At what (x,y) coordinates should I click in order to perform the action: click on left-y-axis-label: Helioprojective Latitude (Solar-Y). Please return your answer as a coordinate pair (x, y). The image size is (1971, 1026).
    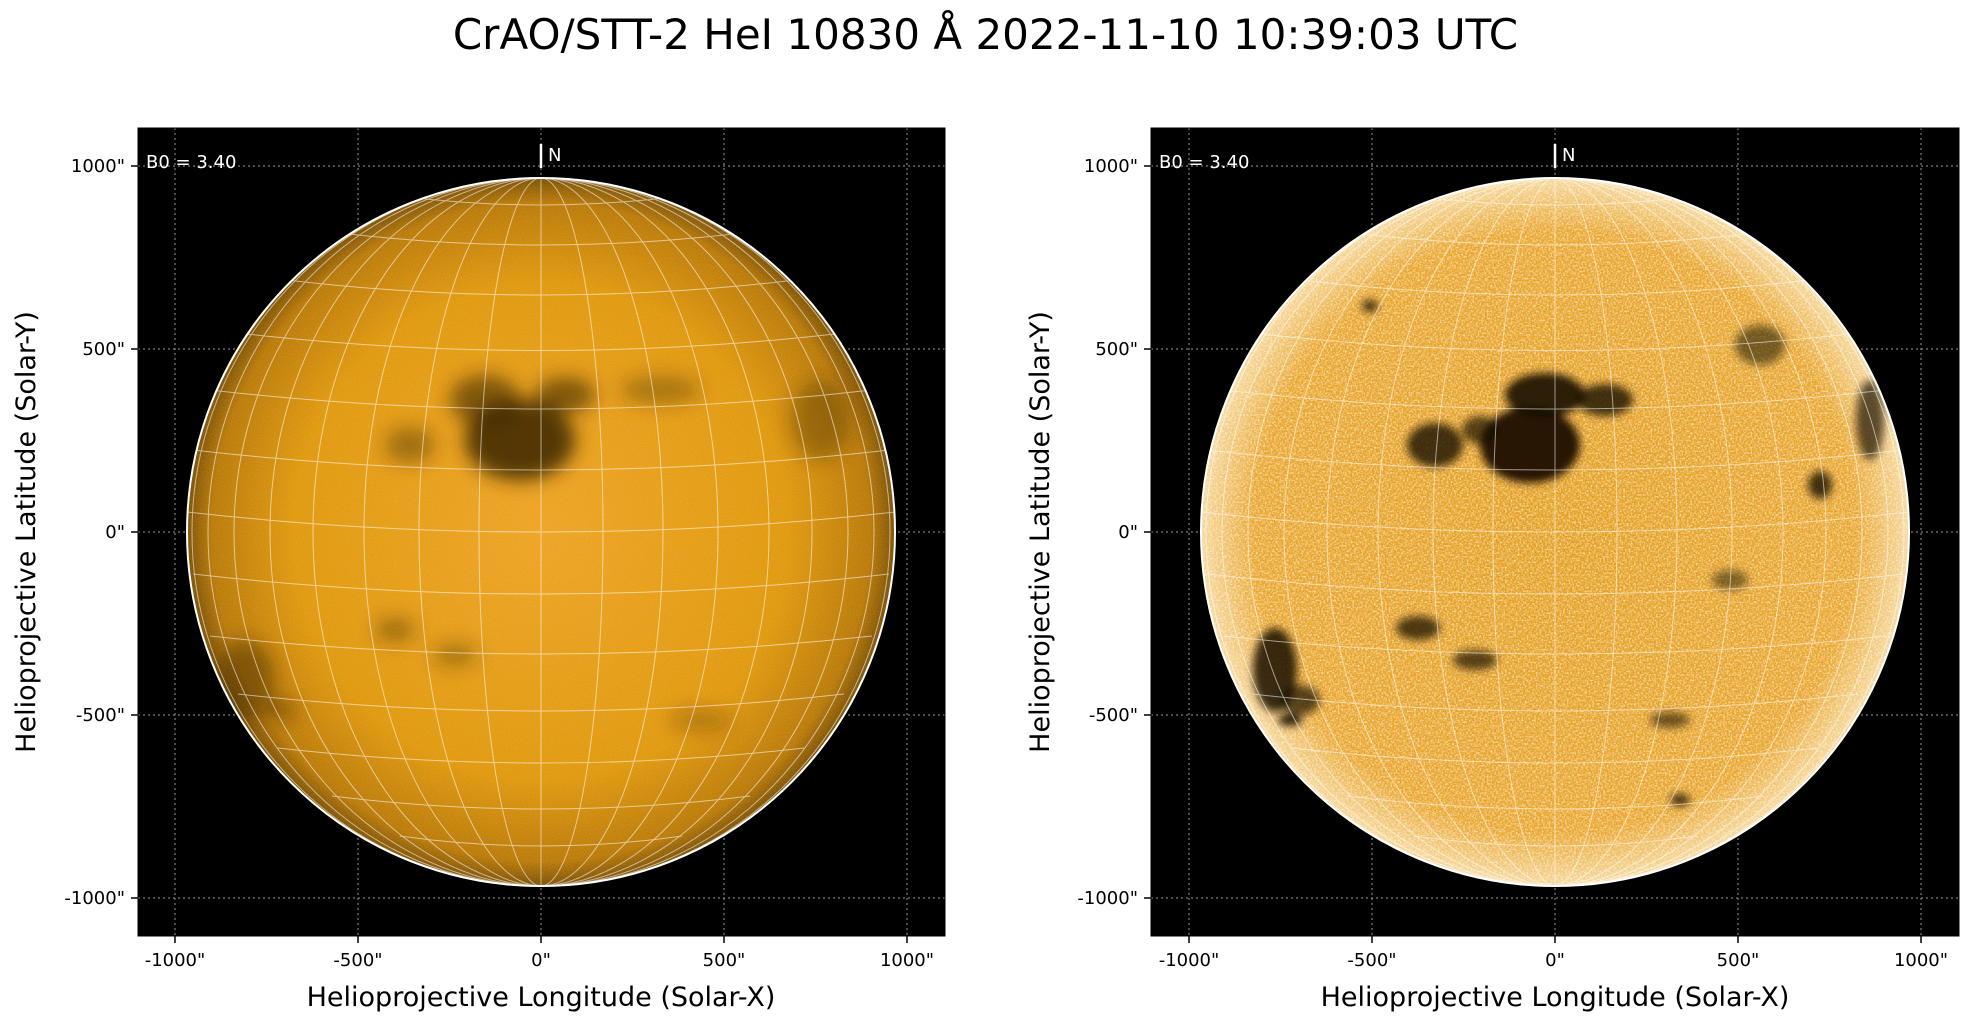
    Looking at the image, I should click on (26, 532).